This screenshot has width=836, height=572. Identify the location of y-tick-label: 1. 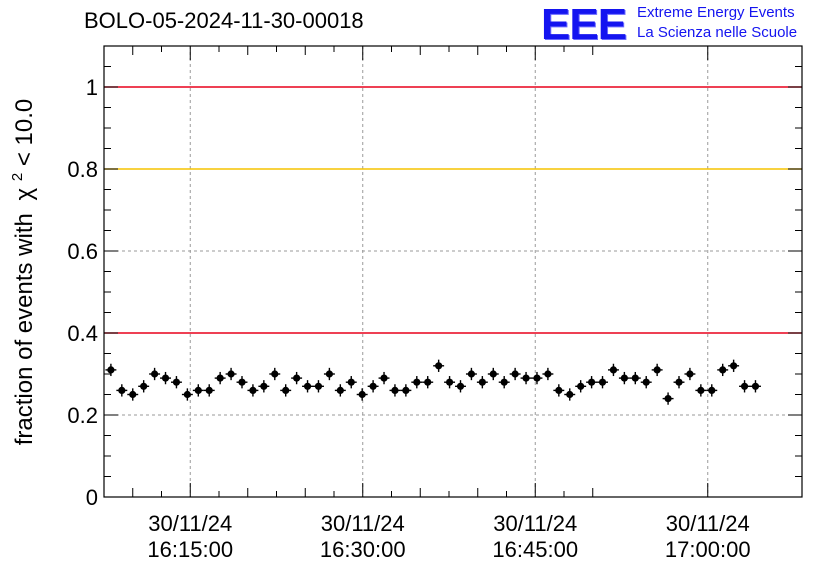
(92, 87).